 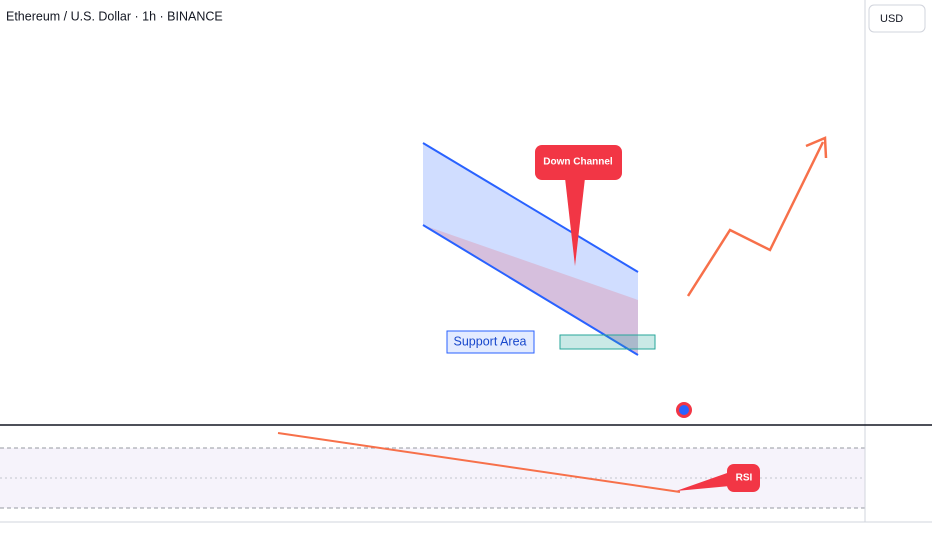 What do you see at coordinates (607, 342) in the screenshot?
I see `support-zone` at bounding box center [607, 342].